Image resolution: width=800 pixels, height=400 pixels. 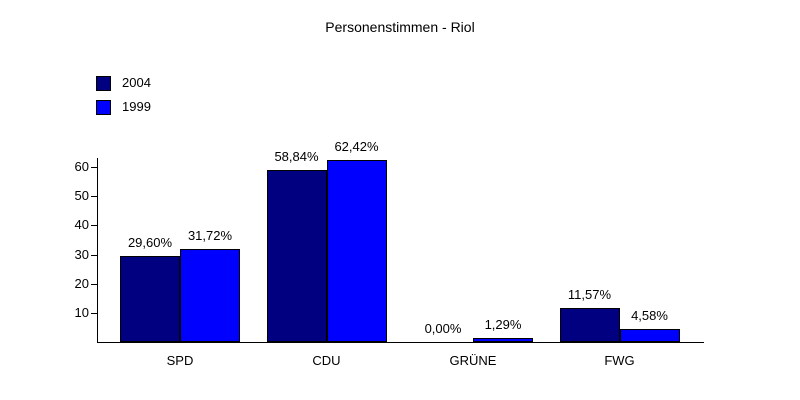 I want to click on bar-value-label-2004-fwg: 11,57%, so click(x=589, y=294).